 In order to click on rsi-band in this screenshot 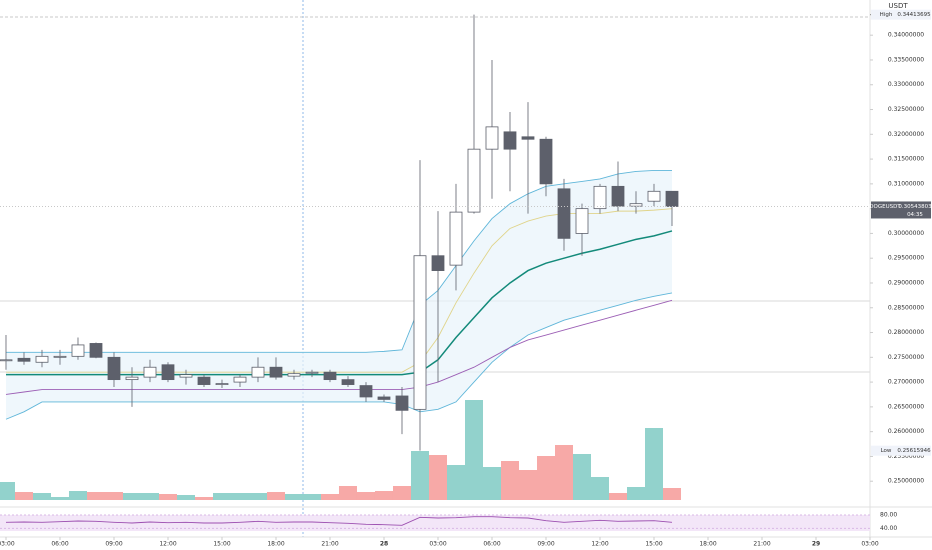, I will do `click(435, 523)`.